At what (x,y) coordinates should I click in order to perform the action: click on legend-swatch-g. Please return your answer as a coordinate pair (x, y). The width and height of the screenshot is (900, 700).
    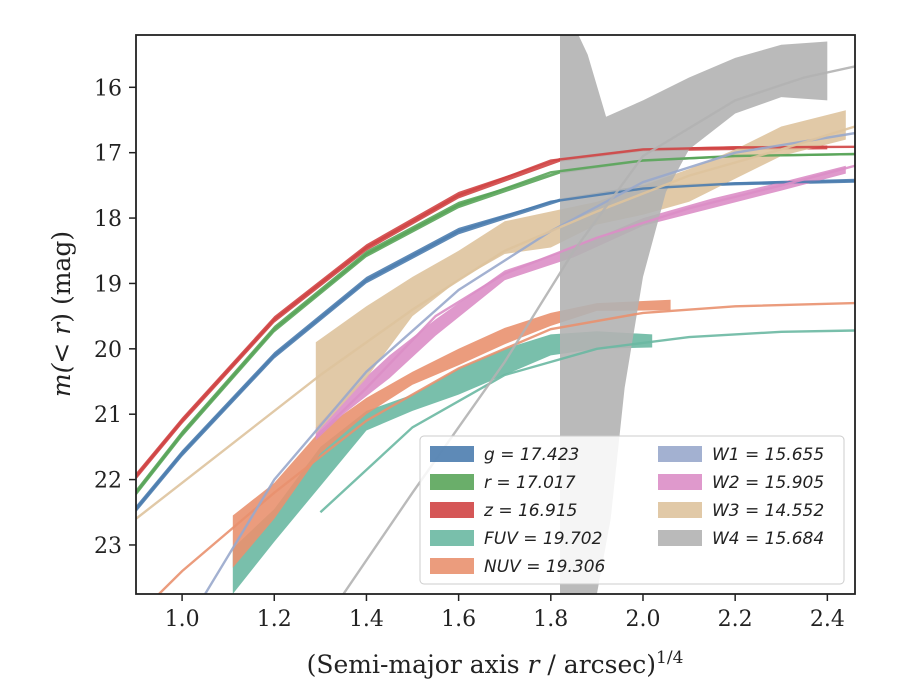
    Looking at the image, I should click on (452, 454).